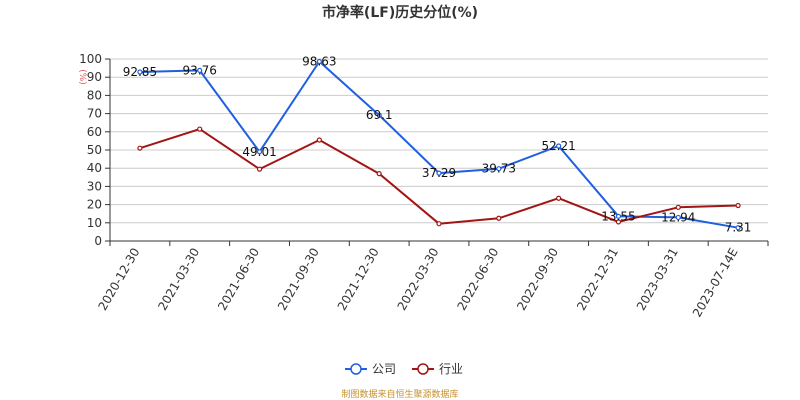 The image size is (800, 400). I want to click on legend-item-0: 公司, so click(370, 369).